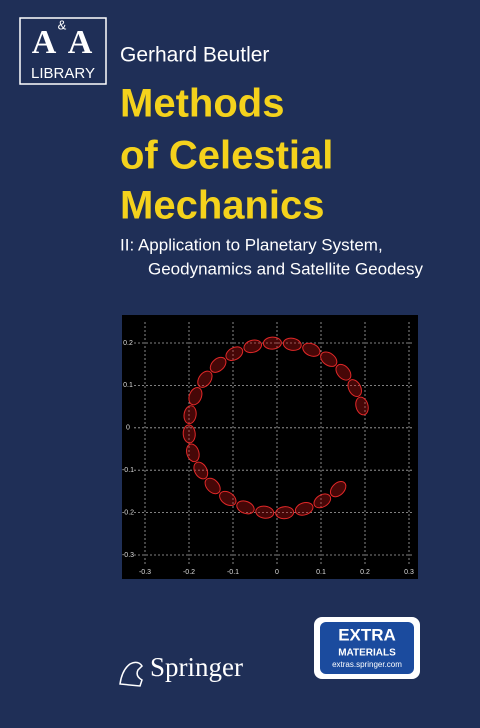  What do you see at coordinates (233, 572) in the screenshot?
I see `x-tick-label: -0.1` at bounding box center [233, 572].